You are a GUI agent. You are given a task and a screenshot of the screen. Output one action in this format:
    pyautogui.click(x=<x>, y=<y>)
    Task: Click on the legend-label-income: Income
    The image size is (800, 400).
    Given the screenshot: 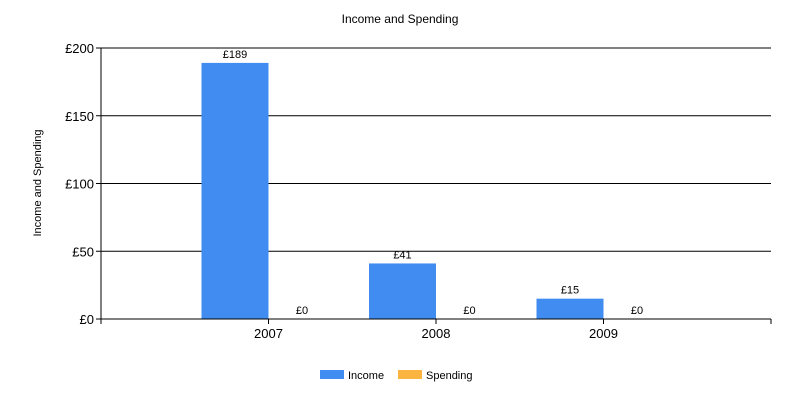 What is the action you would take?
    pyautogui.click(x=366, y=376)
    